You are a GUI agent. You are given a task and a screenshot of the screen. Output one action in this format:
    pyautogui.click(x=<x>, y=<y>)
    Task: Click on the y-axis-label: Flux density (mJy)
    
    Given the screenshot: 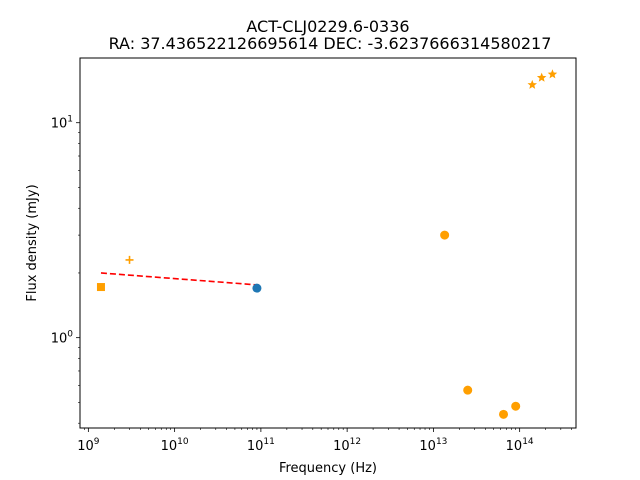 What is the action you would take?
    pyautogui.click(x=32, y=242)
    